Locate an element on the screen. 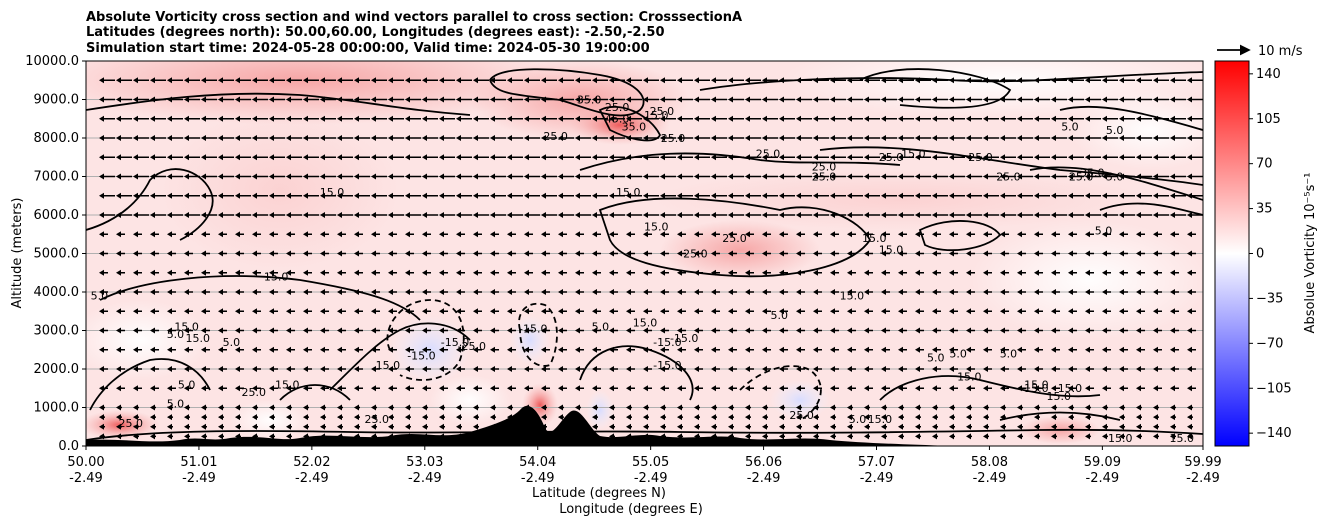 The image size is (1332, 526). x-tick-label-lon: -2.49 is located at coordinates (86, 478).